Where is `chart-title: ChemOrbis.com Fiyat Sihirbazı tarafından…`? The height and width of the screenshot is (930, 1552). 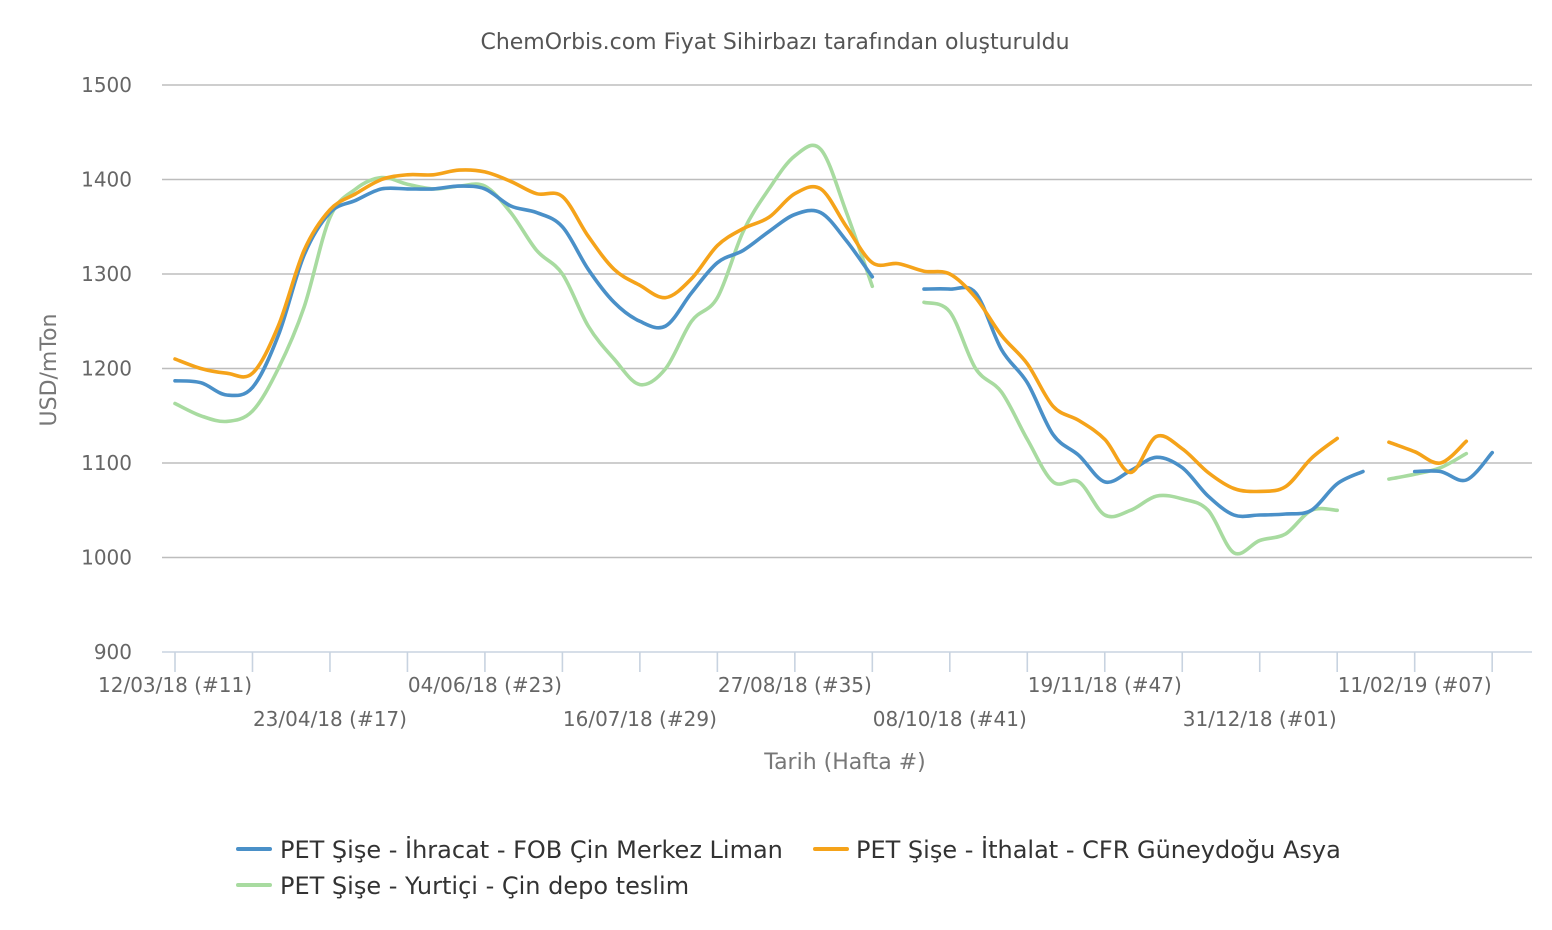 chart-title: ChemOrbis.com Fiyat Sihirbazı tarafından… is located at coordinates (774, 42).